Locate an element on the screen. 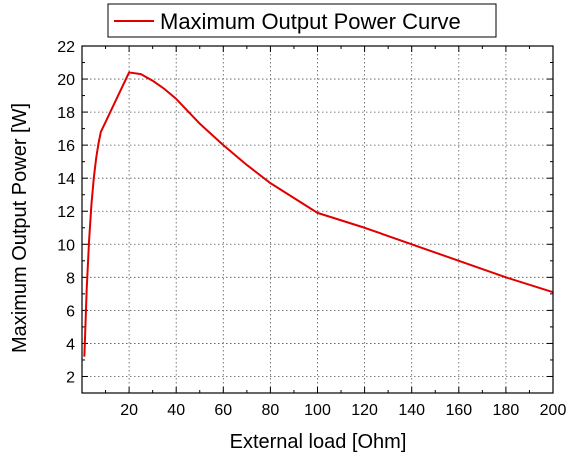 The height and width of the screenshot is (459, 569). x-tick-label-200: 200 is located at coordinates (553, 410).